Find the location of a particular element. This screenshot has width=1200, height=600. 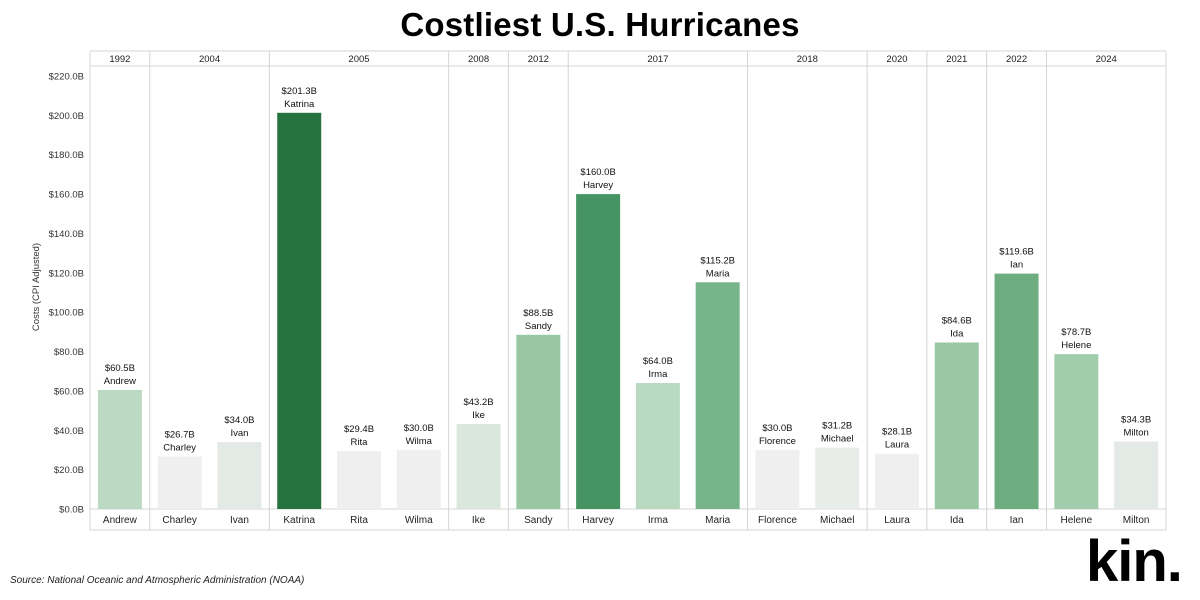

bar-name-label: Florence is located at coordinates (777, 441).